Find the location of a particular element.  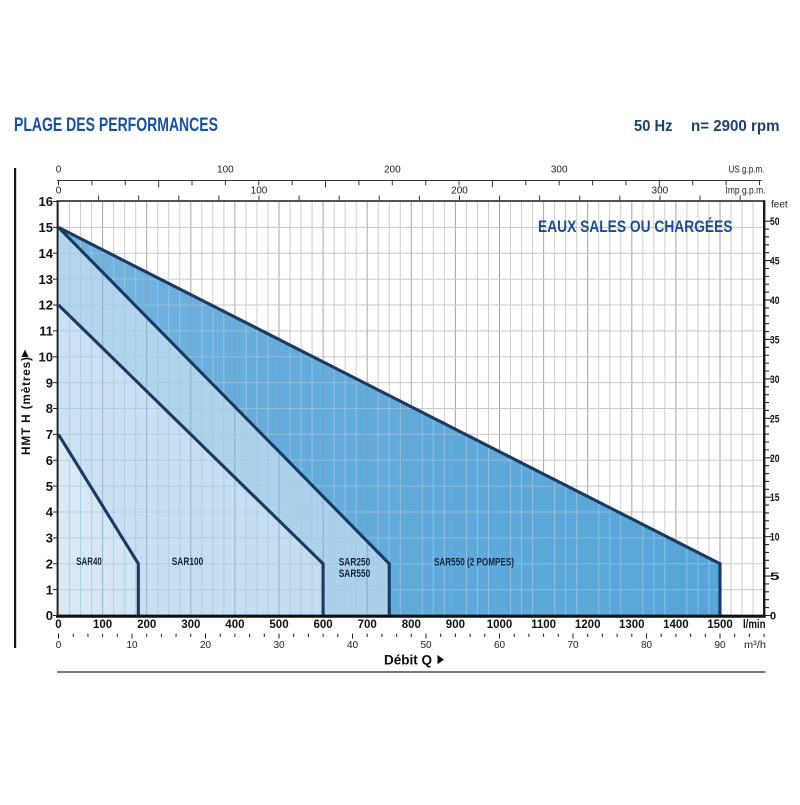

svg-text: 90 is located at coordinates (720, 645).